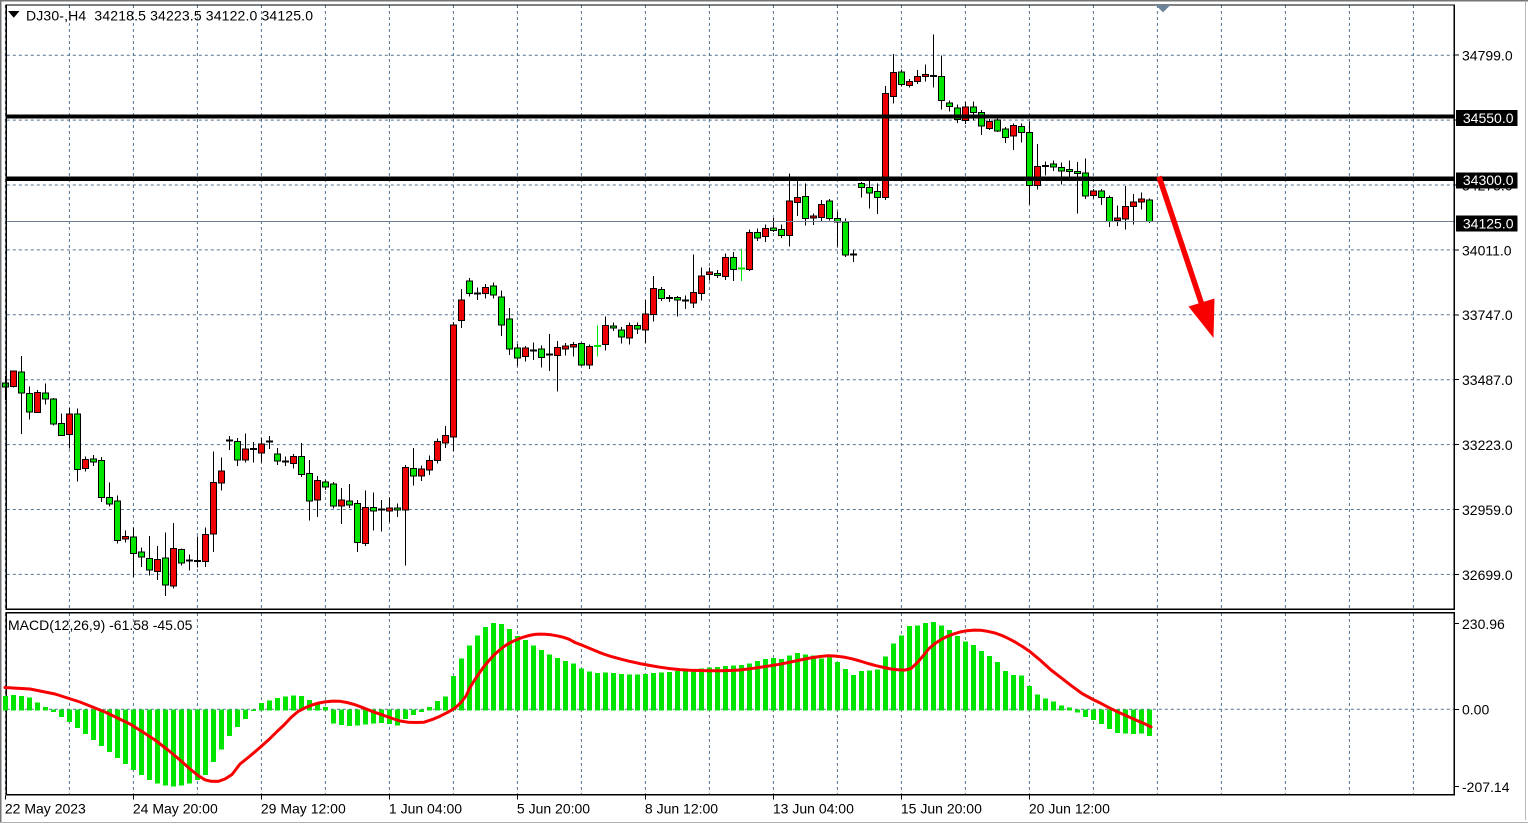 The image size is (1528, 825). I want to click on svg-text: 20 Jun 12:00, so click(1069, 809).